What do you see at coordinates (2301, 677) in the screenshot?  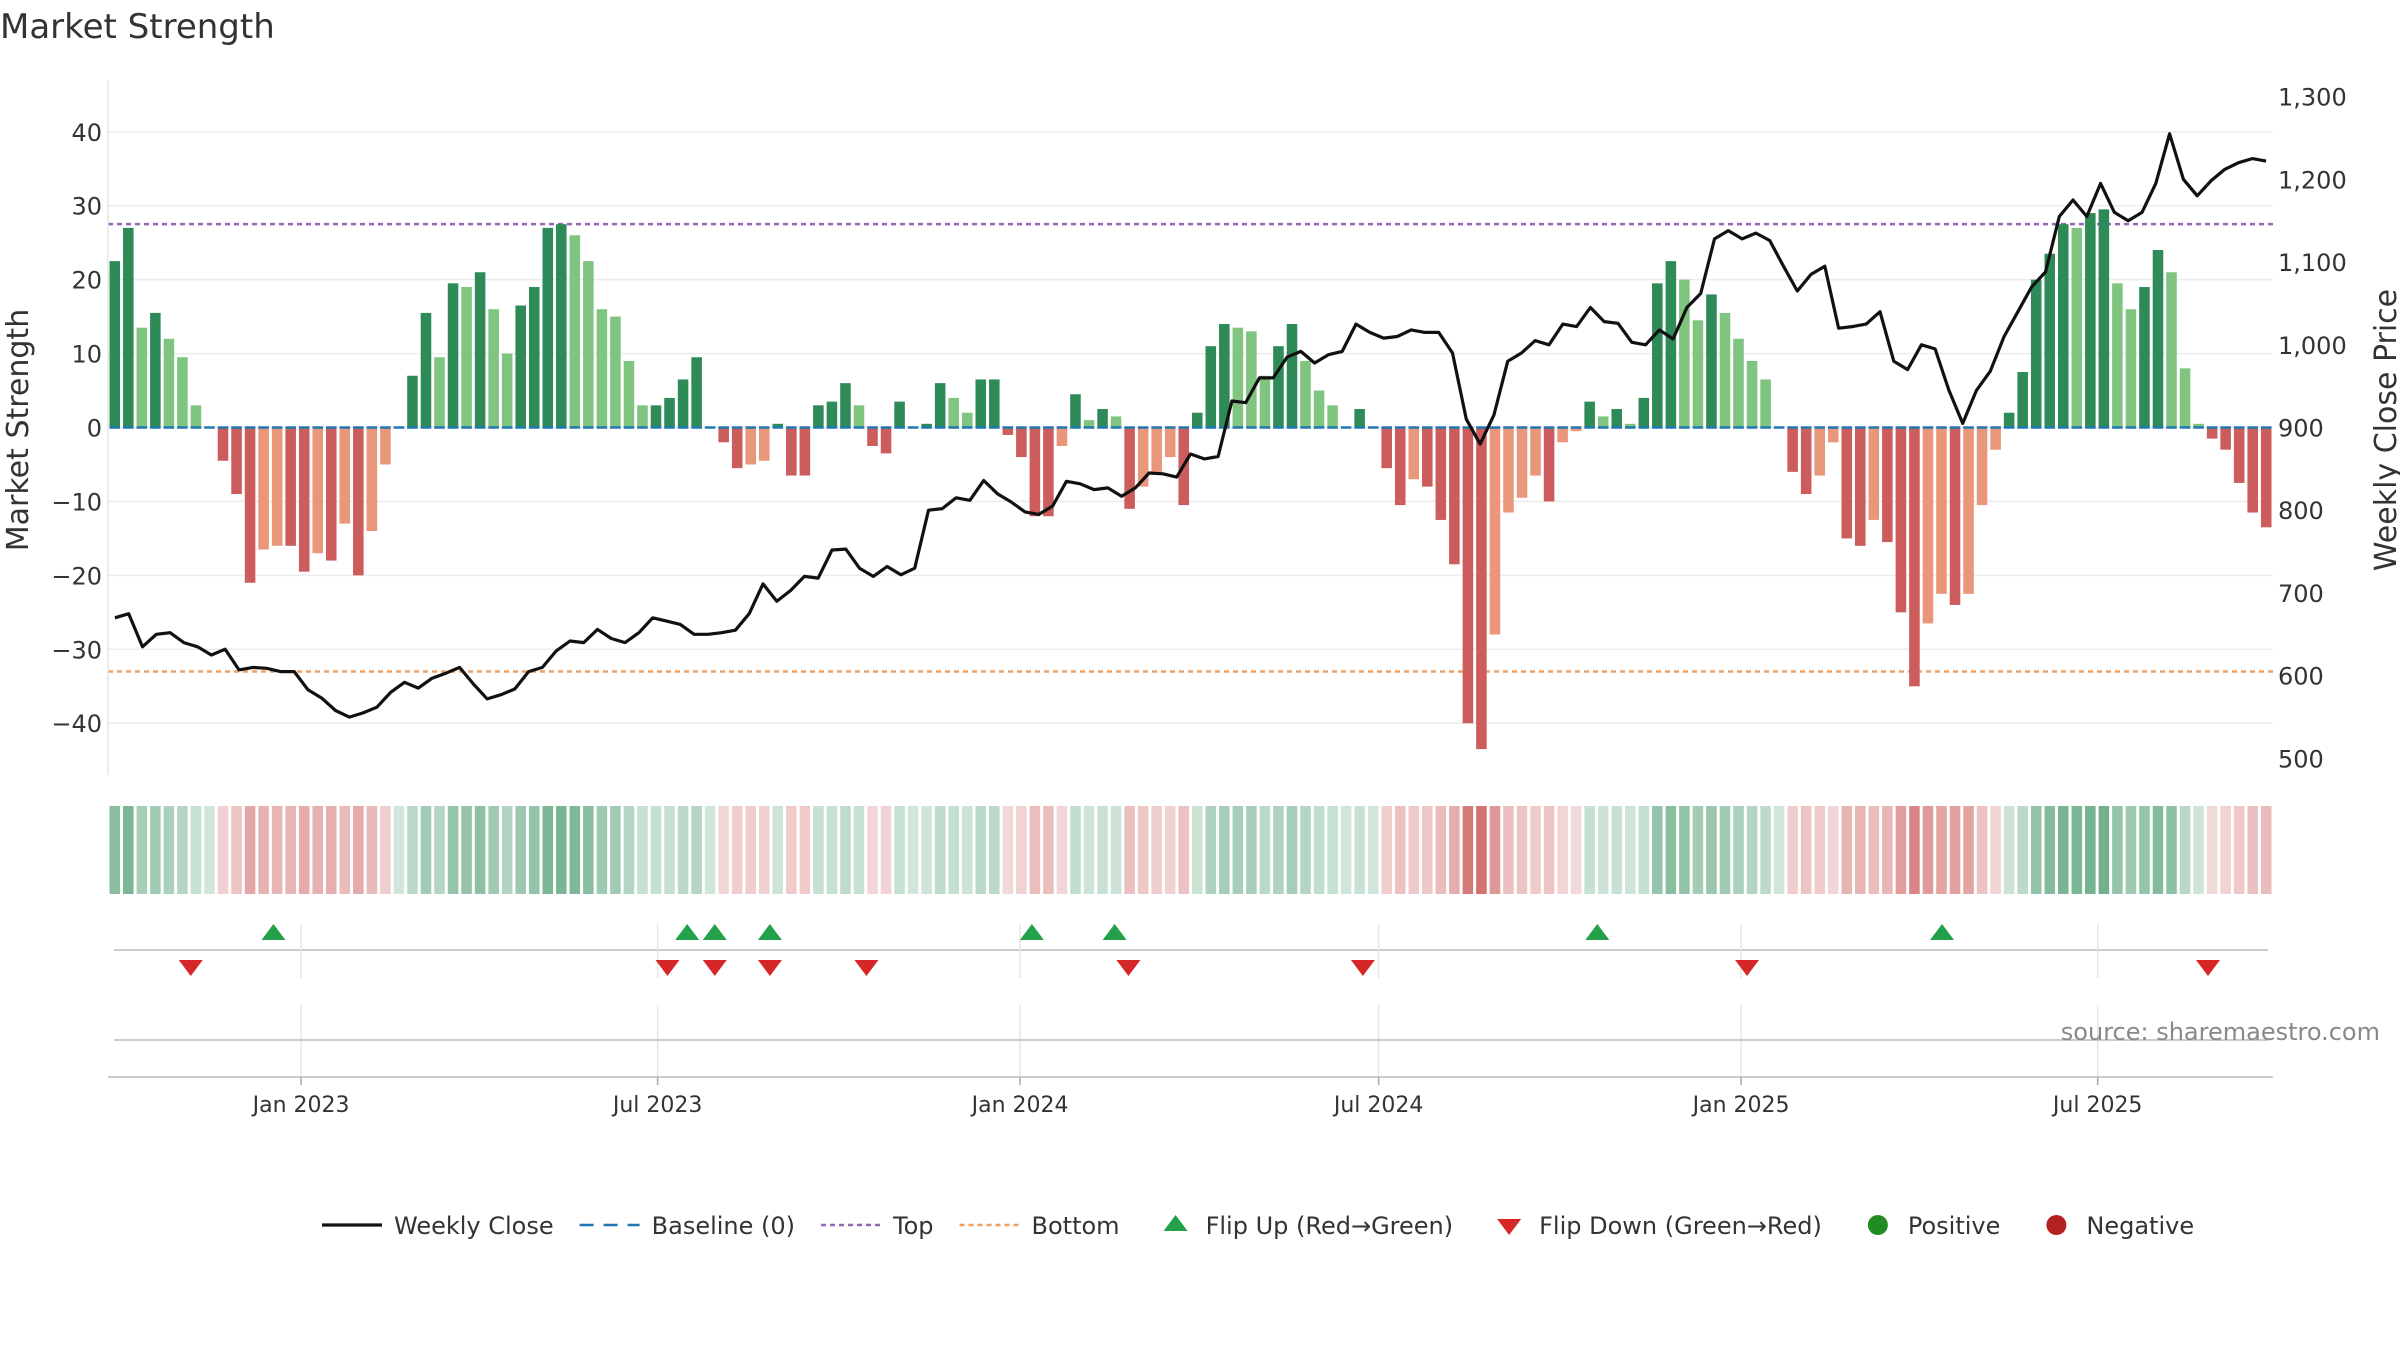 I see `y2-tick-label: 600` at bounding box center [2301, 677].